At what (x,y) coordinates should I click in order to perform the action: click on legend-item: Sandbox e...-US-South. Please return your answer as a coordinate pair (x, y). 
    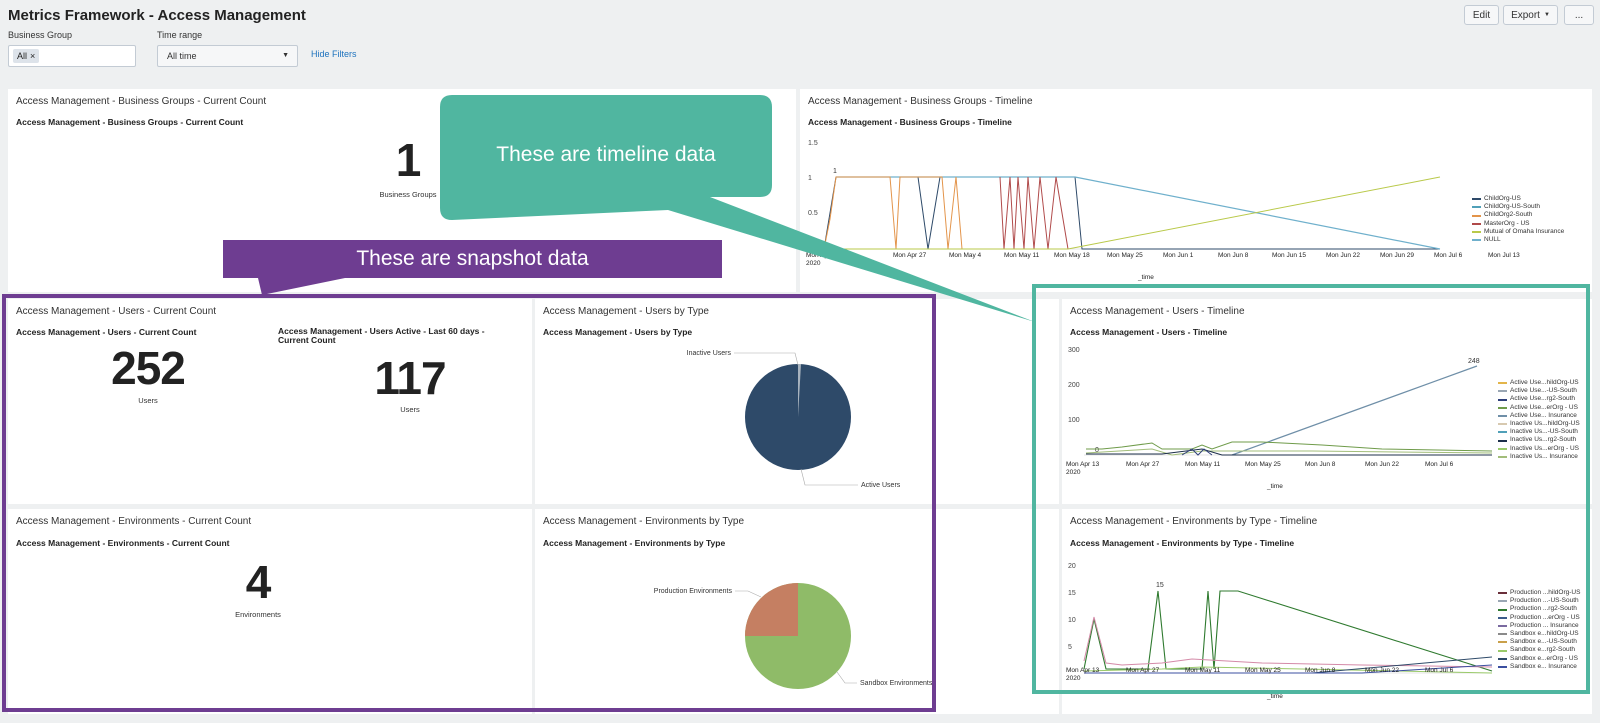
    Looking at the image, I should click on (1539, 642).